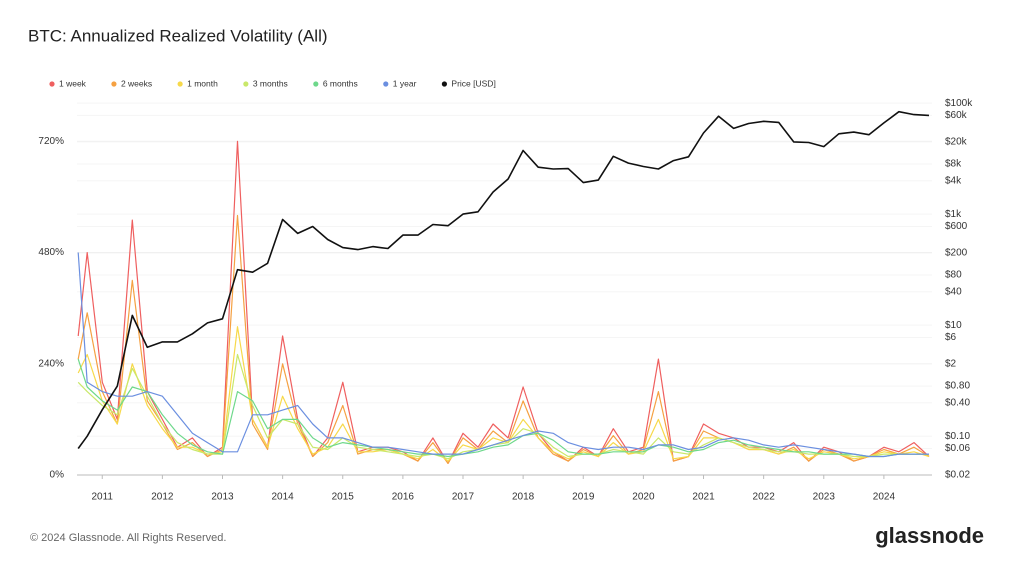 Image resolution: width=1024 pixels, height=588 pixels. What do you see at coordinates (884, 497) in the screenshot?
I see `x-tick-label: 2024` at bounding box center [884, 497].